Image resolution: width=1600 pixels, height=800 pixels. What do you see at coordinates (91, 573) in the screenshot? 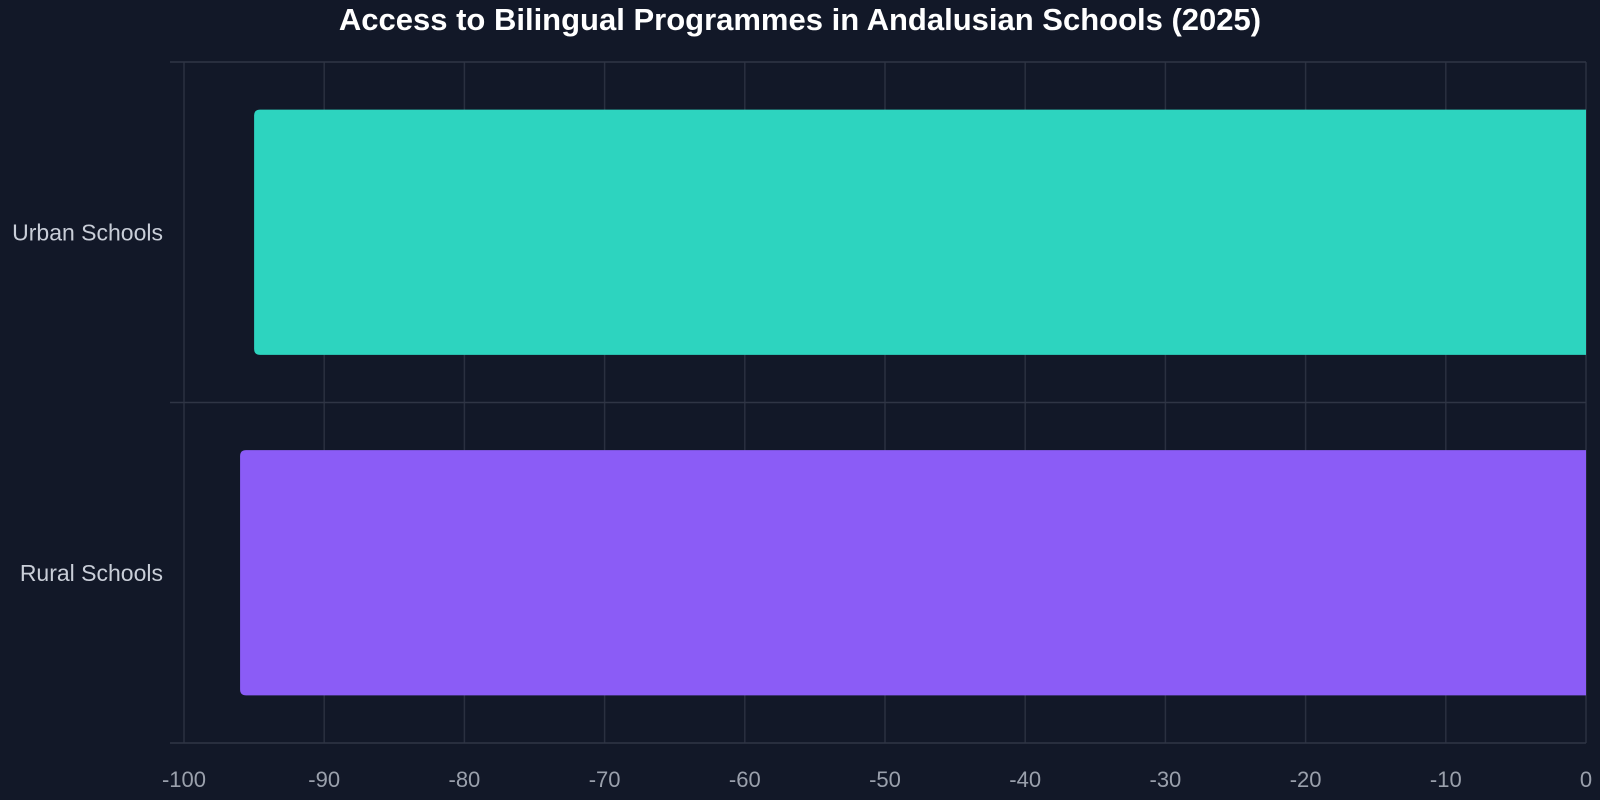
I see `category-label: Rural Schools` at bounding box center [91, 573].